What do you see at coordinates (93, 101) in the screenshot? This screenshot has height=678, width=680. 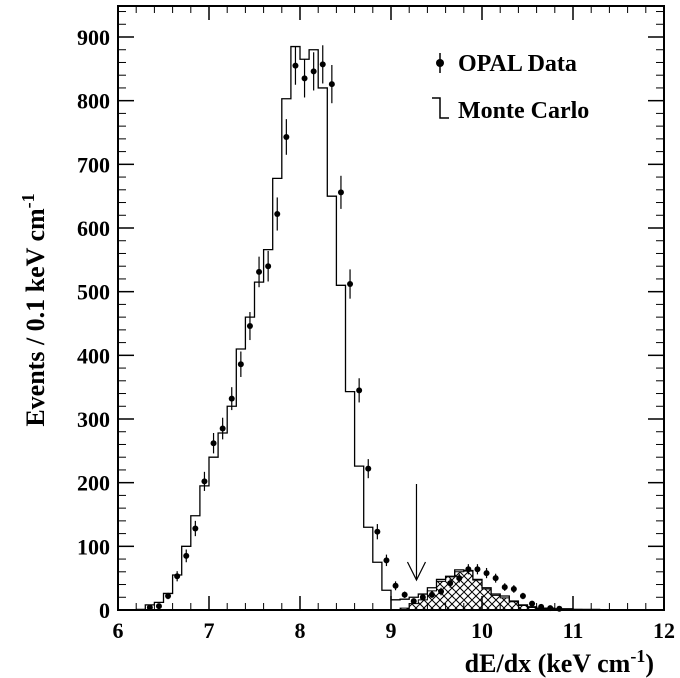 I see `y-tick-label: 800` at bounding box center [93, 101].